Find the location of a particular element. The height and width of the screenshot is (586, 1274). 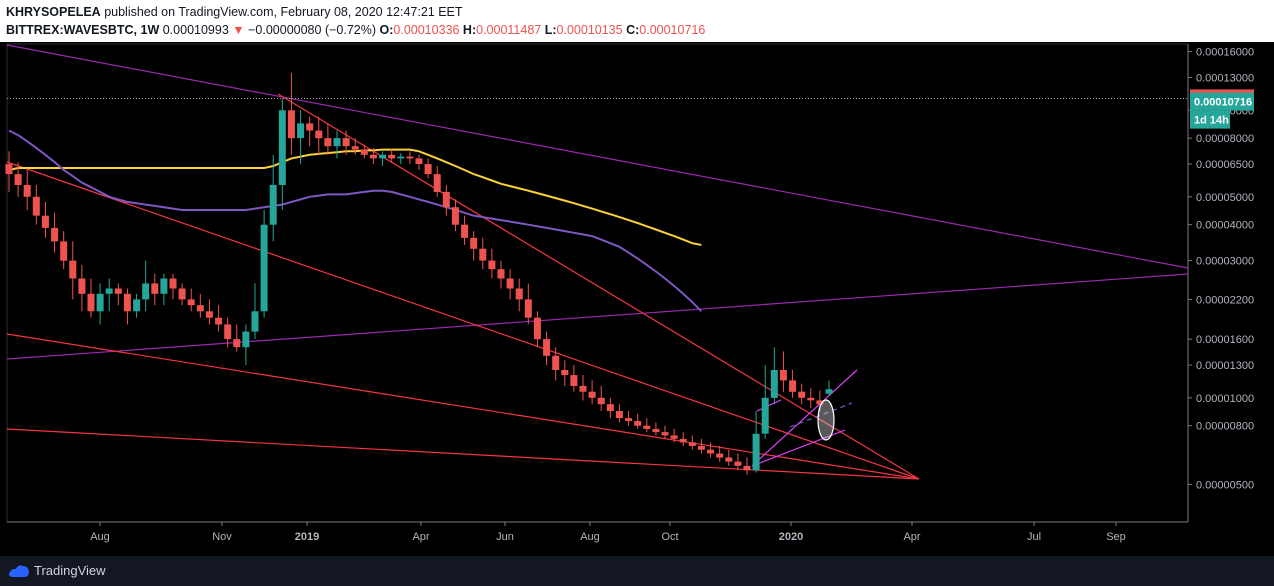

channel-line-lower is located at coordinates (798, 448).